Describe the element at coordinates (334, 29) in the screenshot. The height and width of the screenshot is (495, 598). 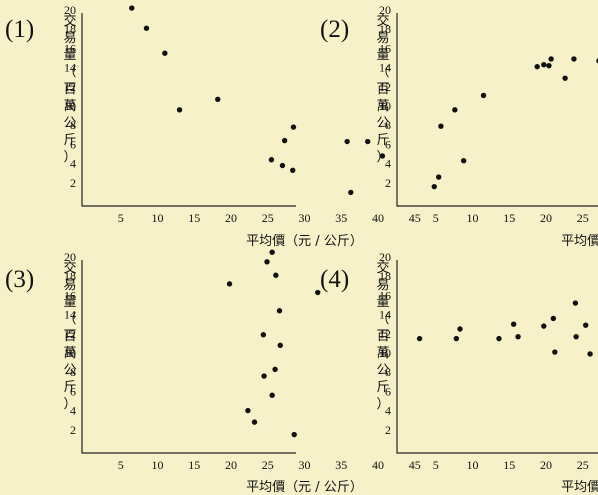
I see `panel-label: (2)` at that location.